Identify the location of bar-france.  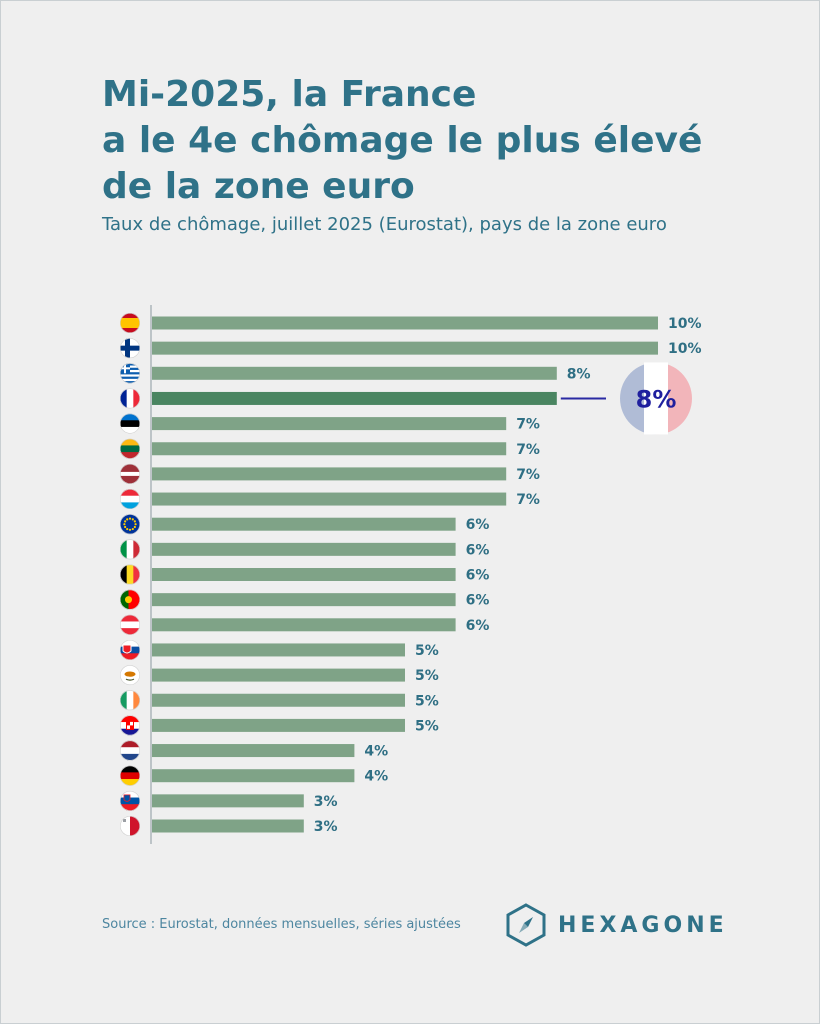
(354, 398).